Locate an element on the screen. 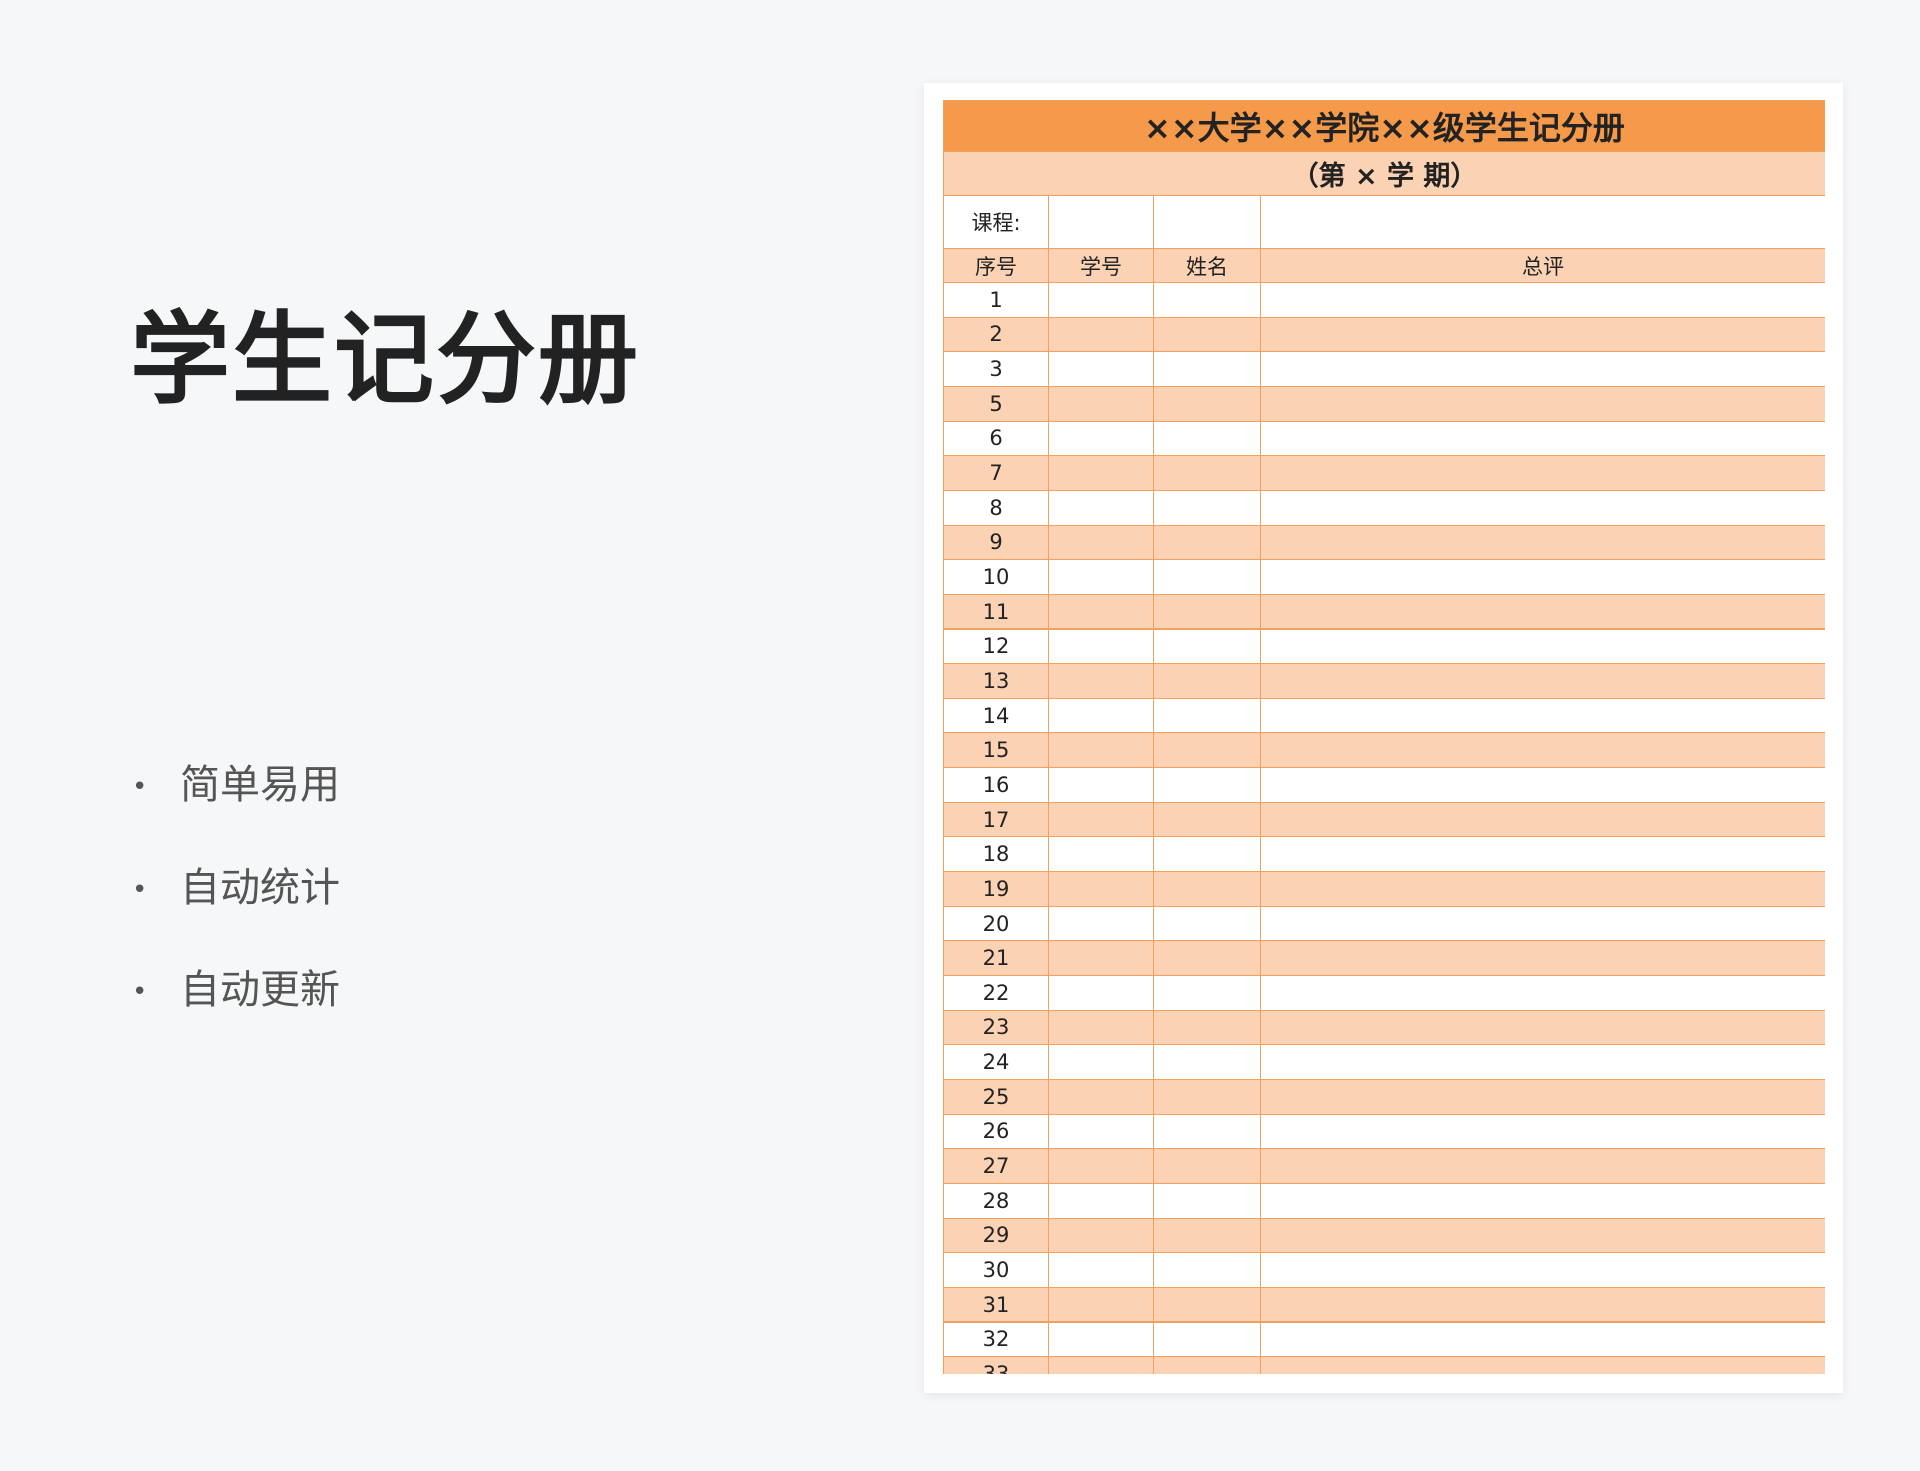 This screenshot has height=1471, width=1920. cell: 2 is located at coordinates (996, 334).